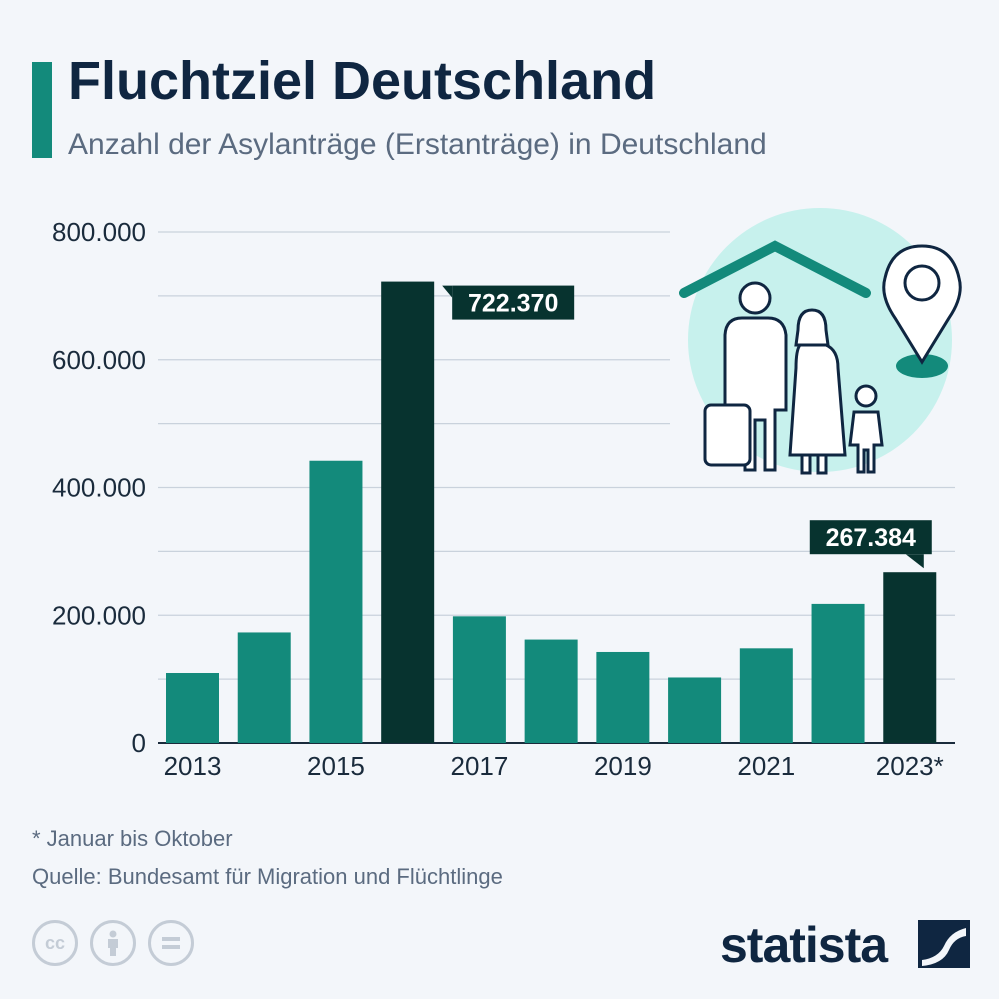 This screenshot has height=999, width=999. What do you see at coordinates (554, 766) in the screenshot?
I see `x-axis-labels: 2013 2015 2017 2019 2021 2023*` at bounding box center [554, 766].